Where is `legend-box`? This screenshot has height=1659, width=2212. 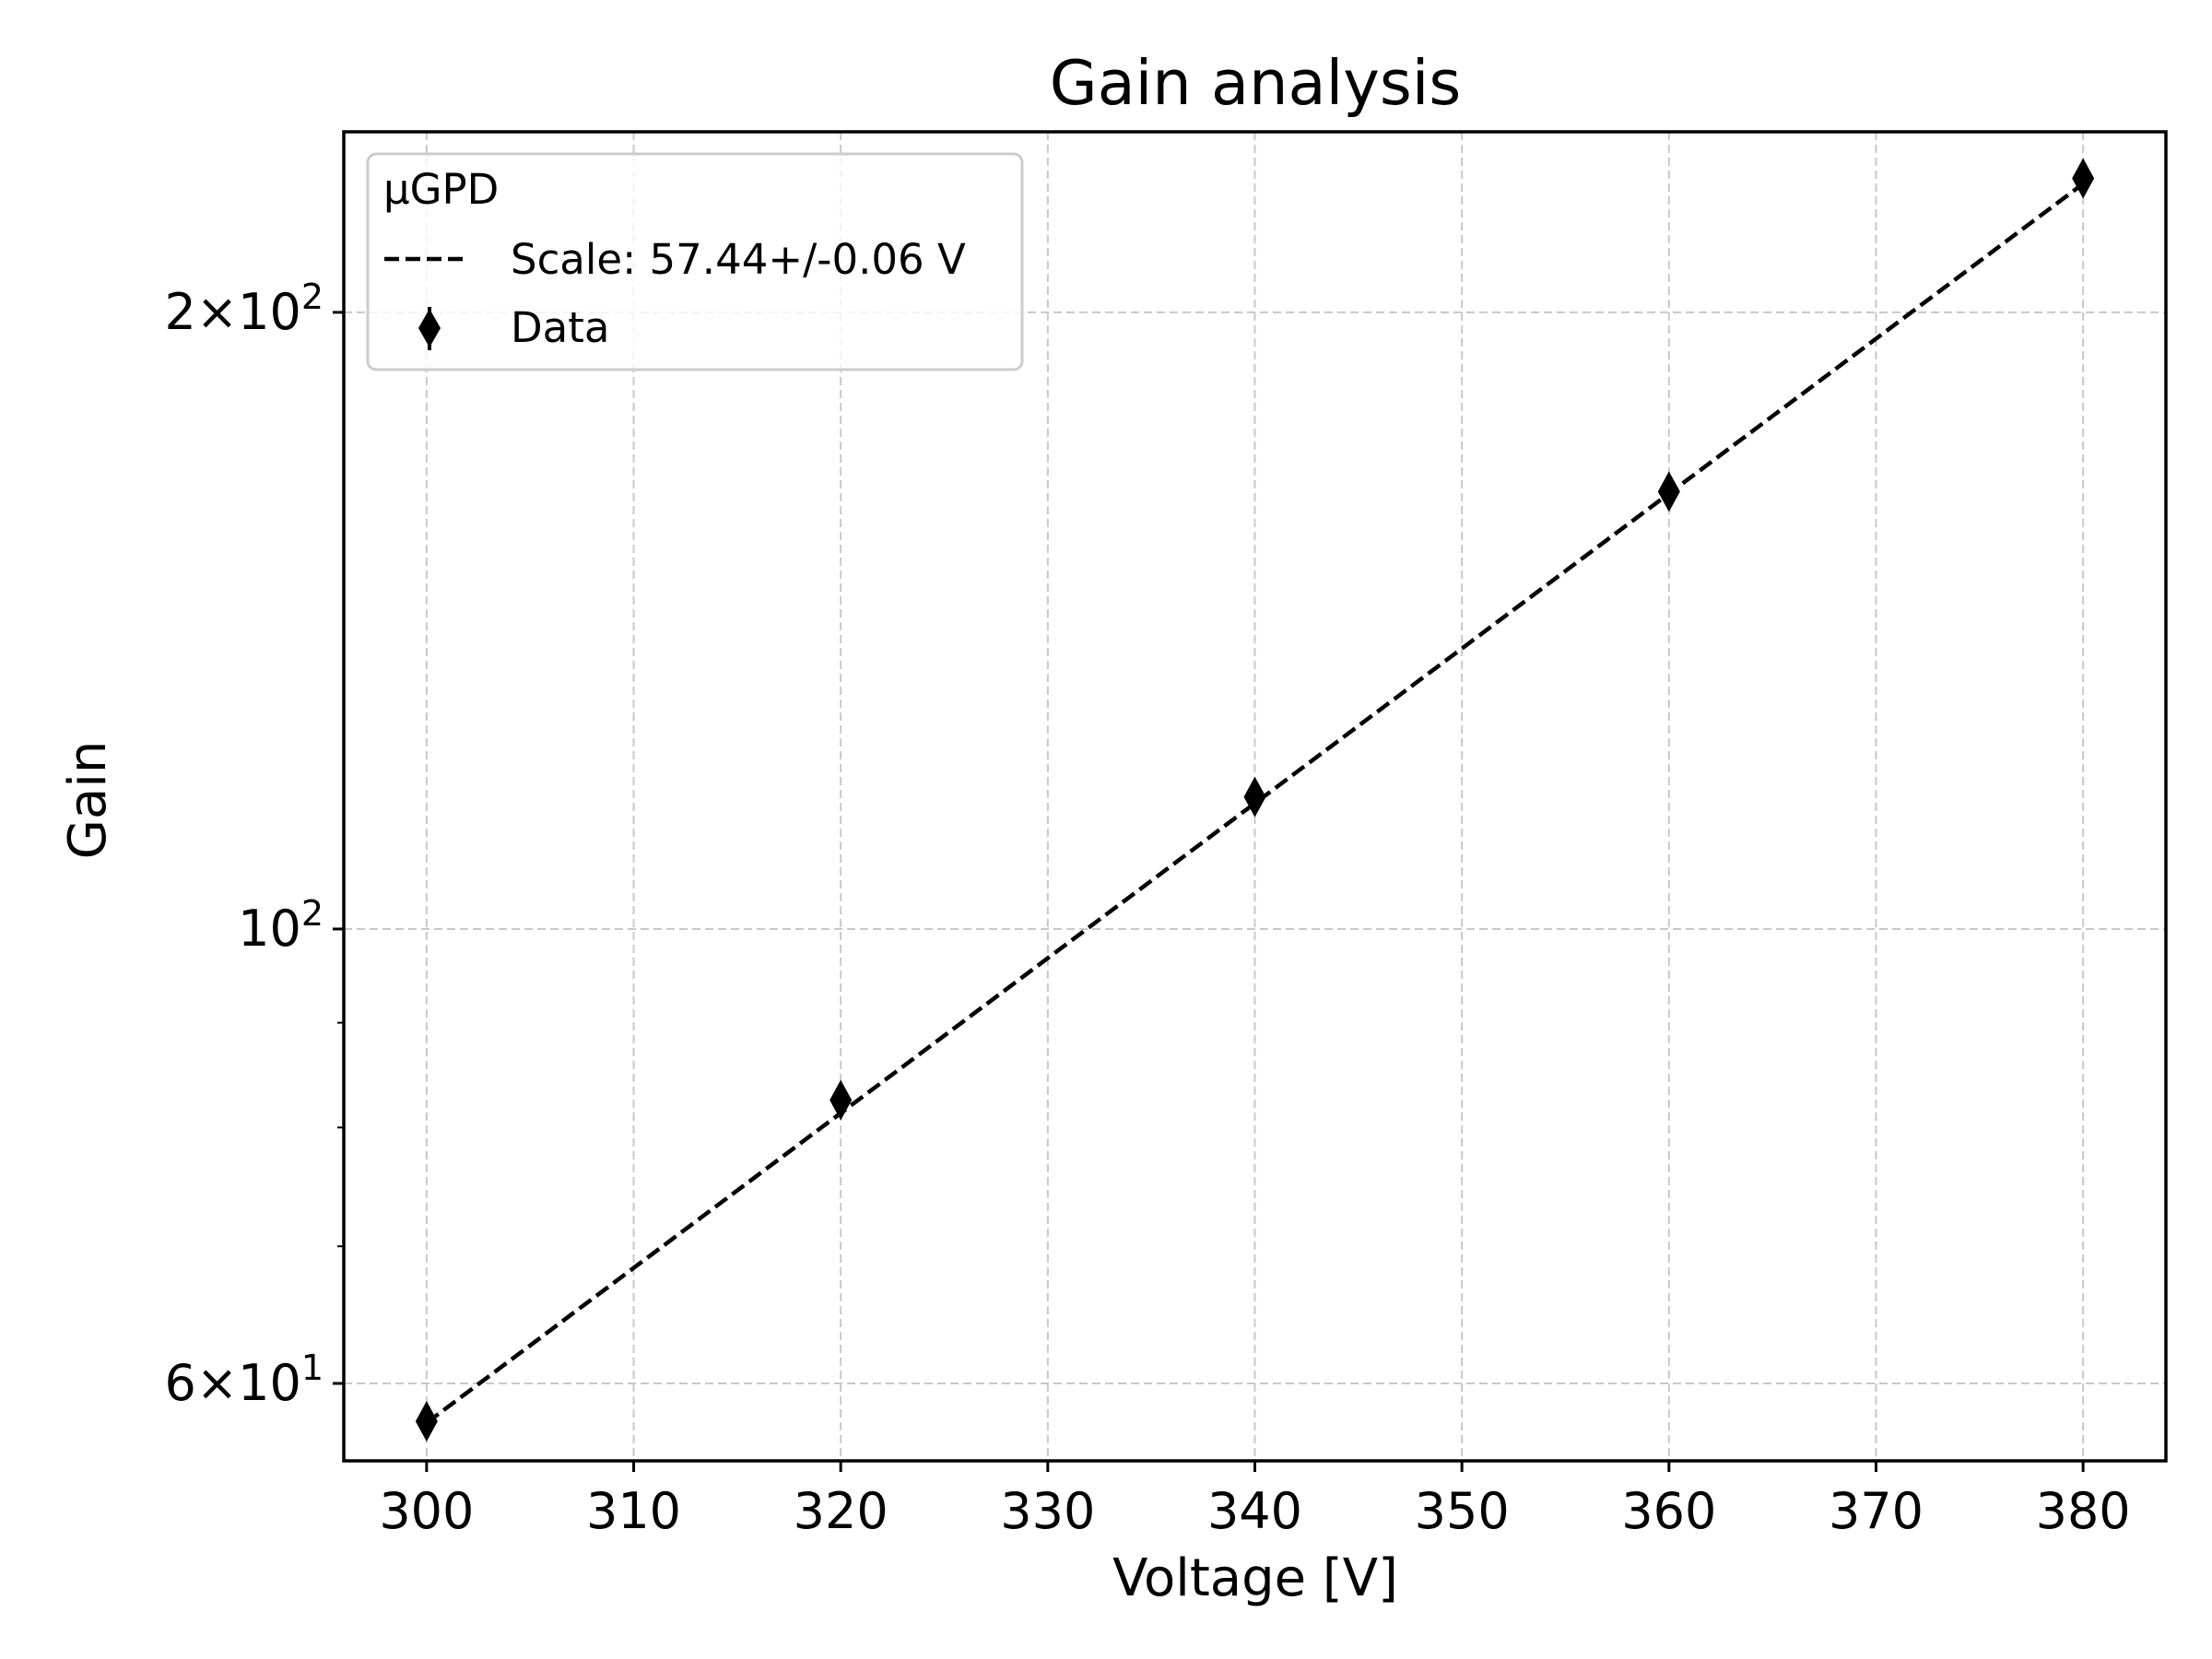
legend-box is located at coordinates (695, 261).